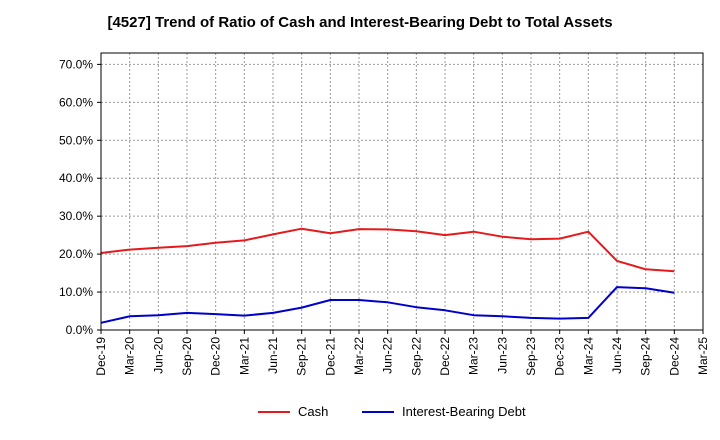 The width and height of the screenshot is (720, 440). Describe the element at coordinates (464, 411) in the screenshot. I see `legend-label-debt: Interest-Bearing Debt` at that location.